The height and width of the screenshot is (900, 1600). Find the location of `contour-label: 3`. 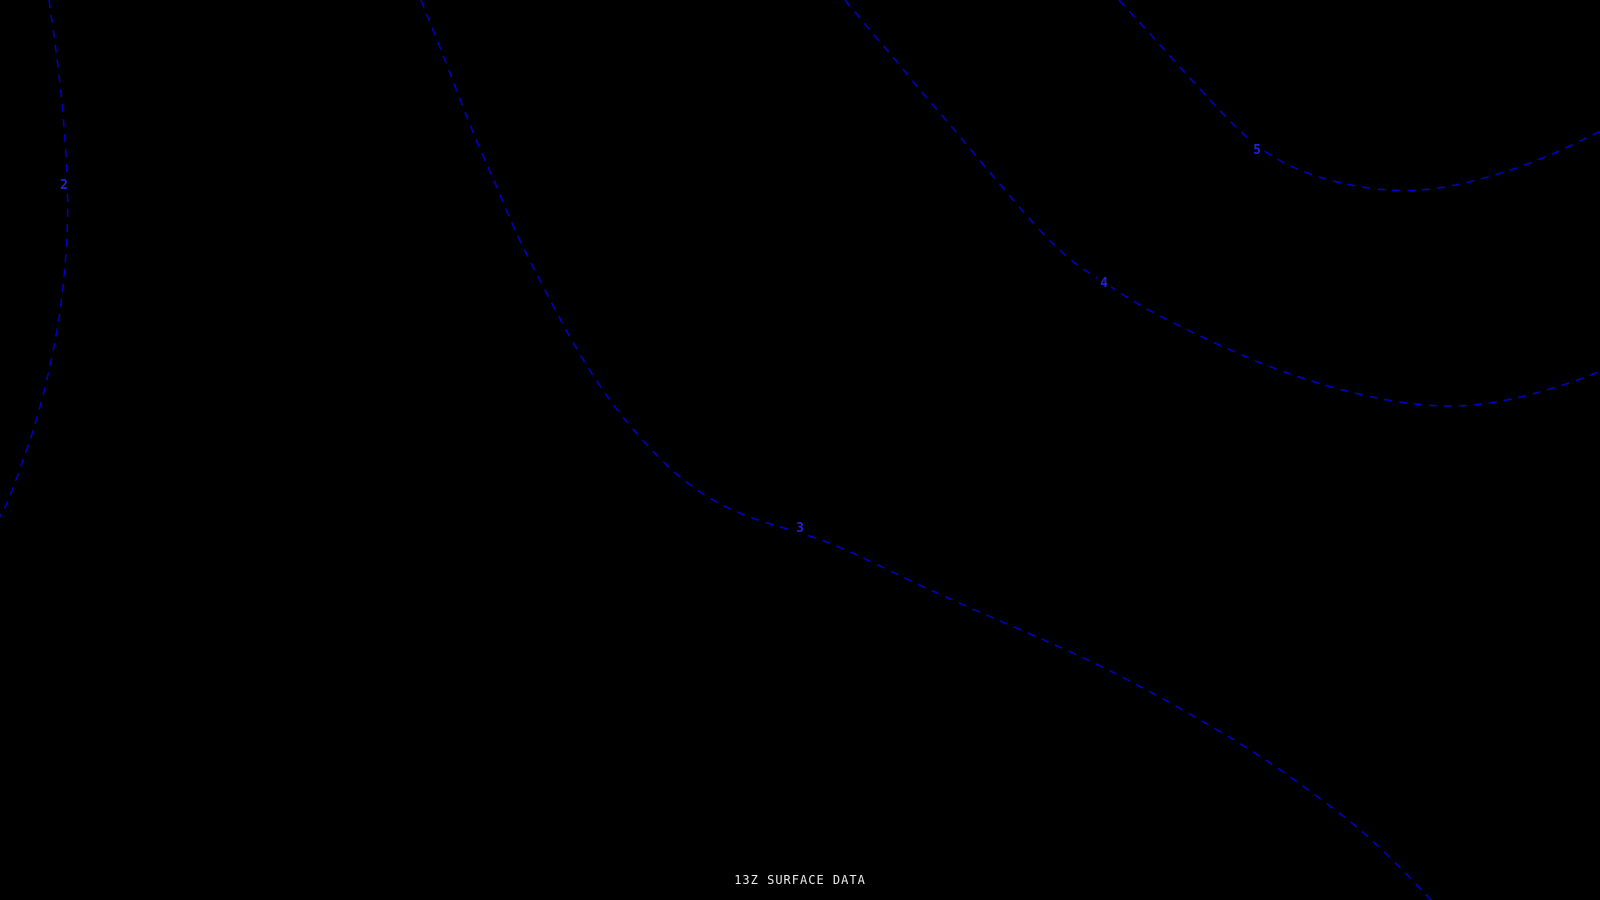

contour-label: 3 is located at coordinates (800, 528).